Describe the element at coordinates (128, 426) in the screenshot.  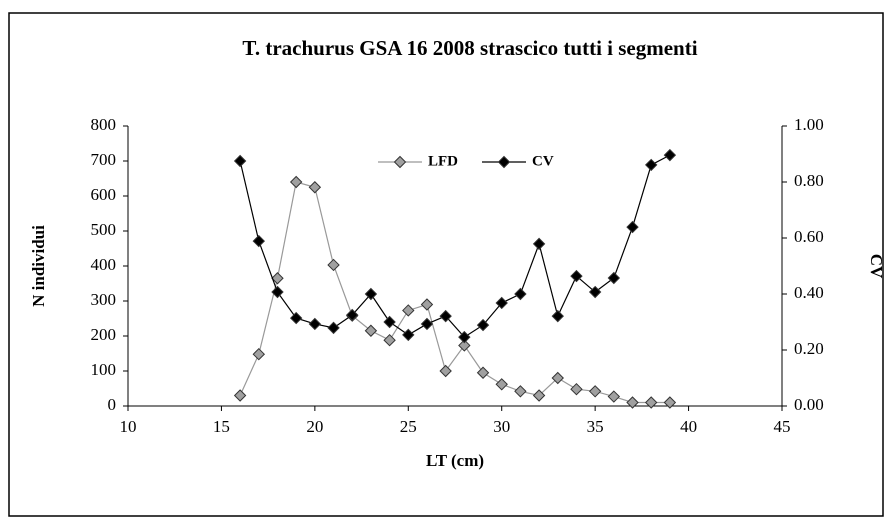
I see `x-tick-label: 10` at that location.